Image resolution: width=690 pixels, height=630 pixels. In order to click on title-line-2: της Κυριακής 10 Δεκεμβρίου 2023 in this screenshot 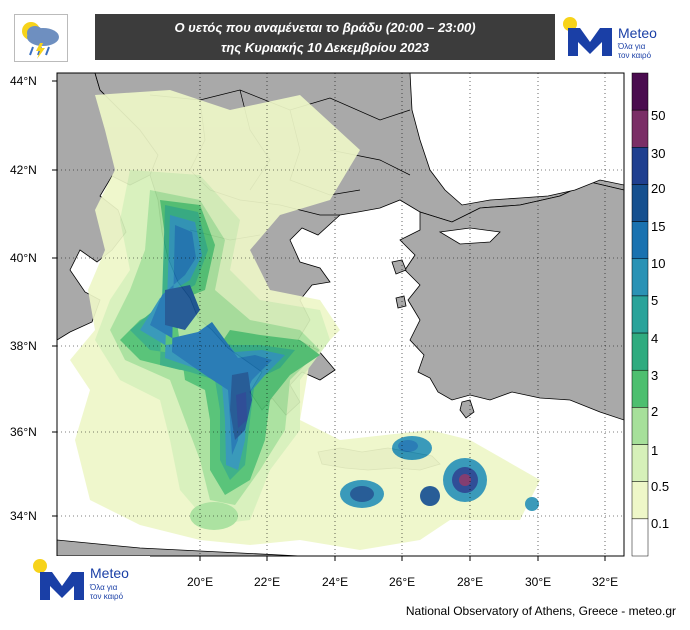, I will do `click(325, 47)`.